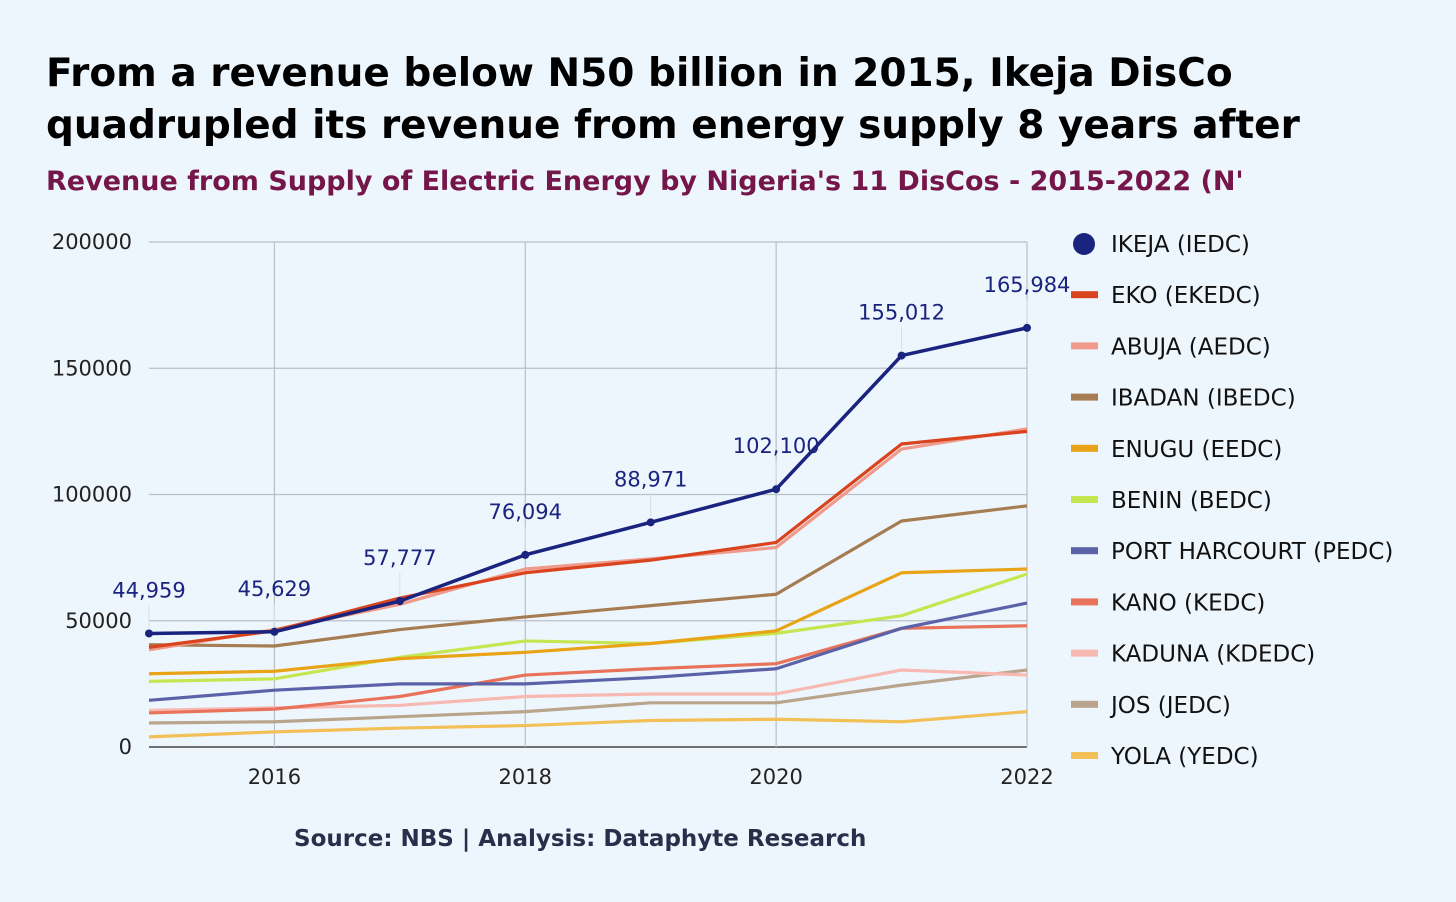  I want to click on y-tick-label: 0, so click(125, 747).